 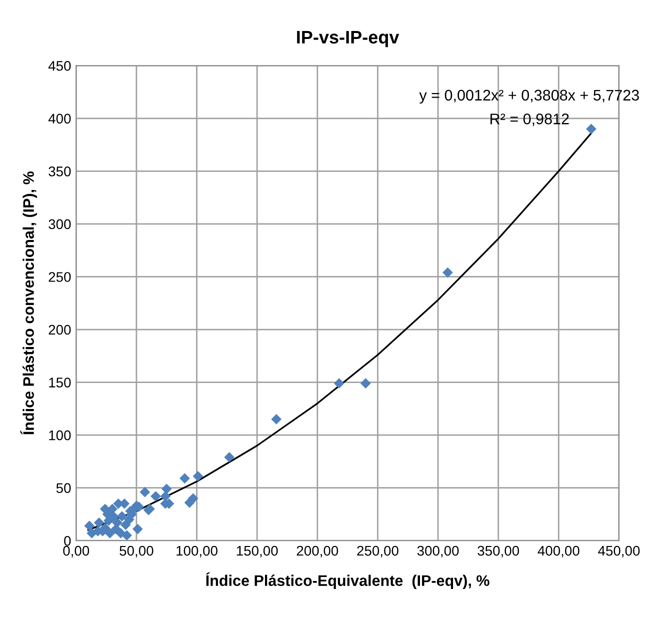 I want to click on y-tick-label: 450, so click(x=59, y=65).